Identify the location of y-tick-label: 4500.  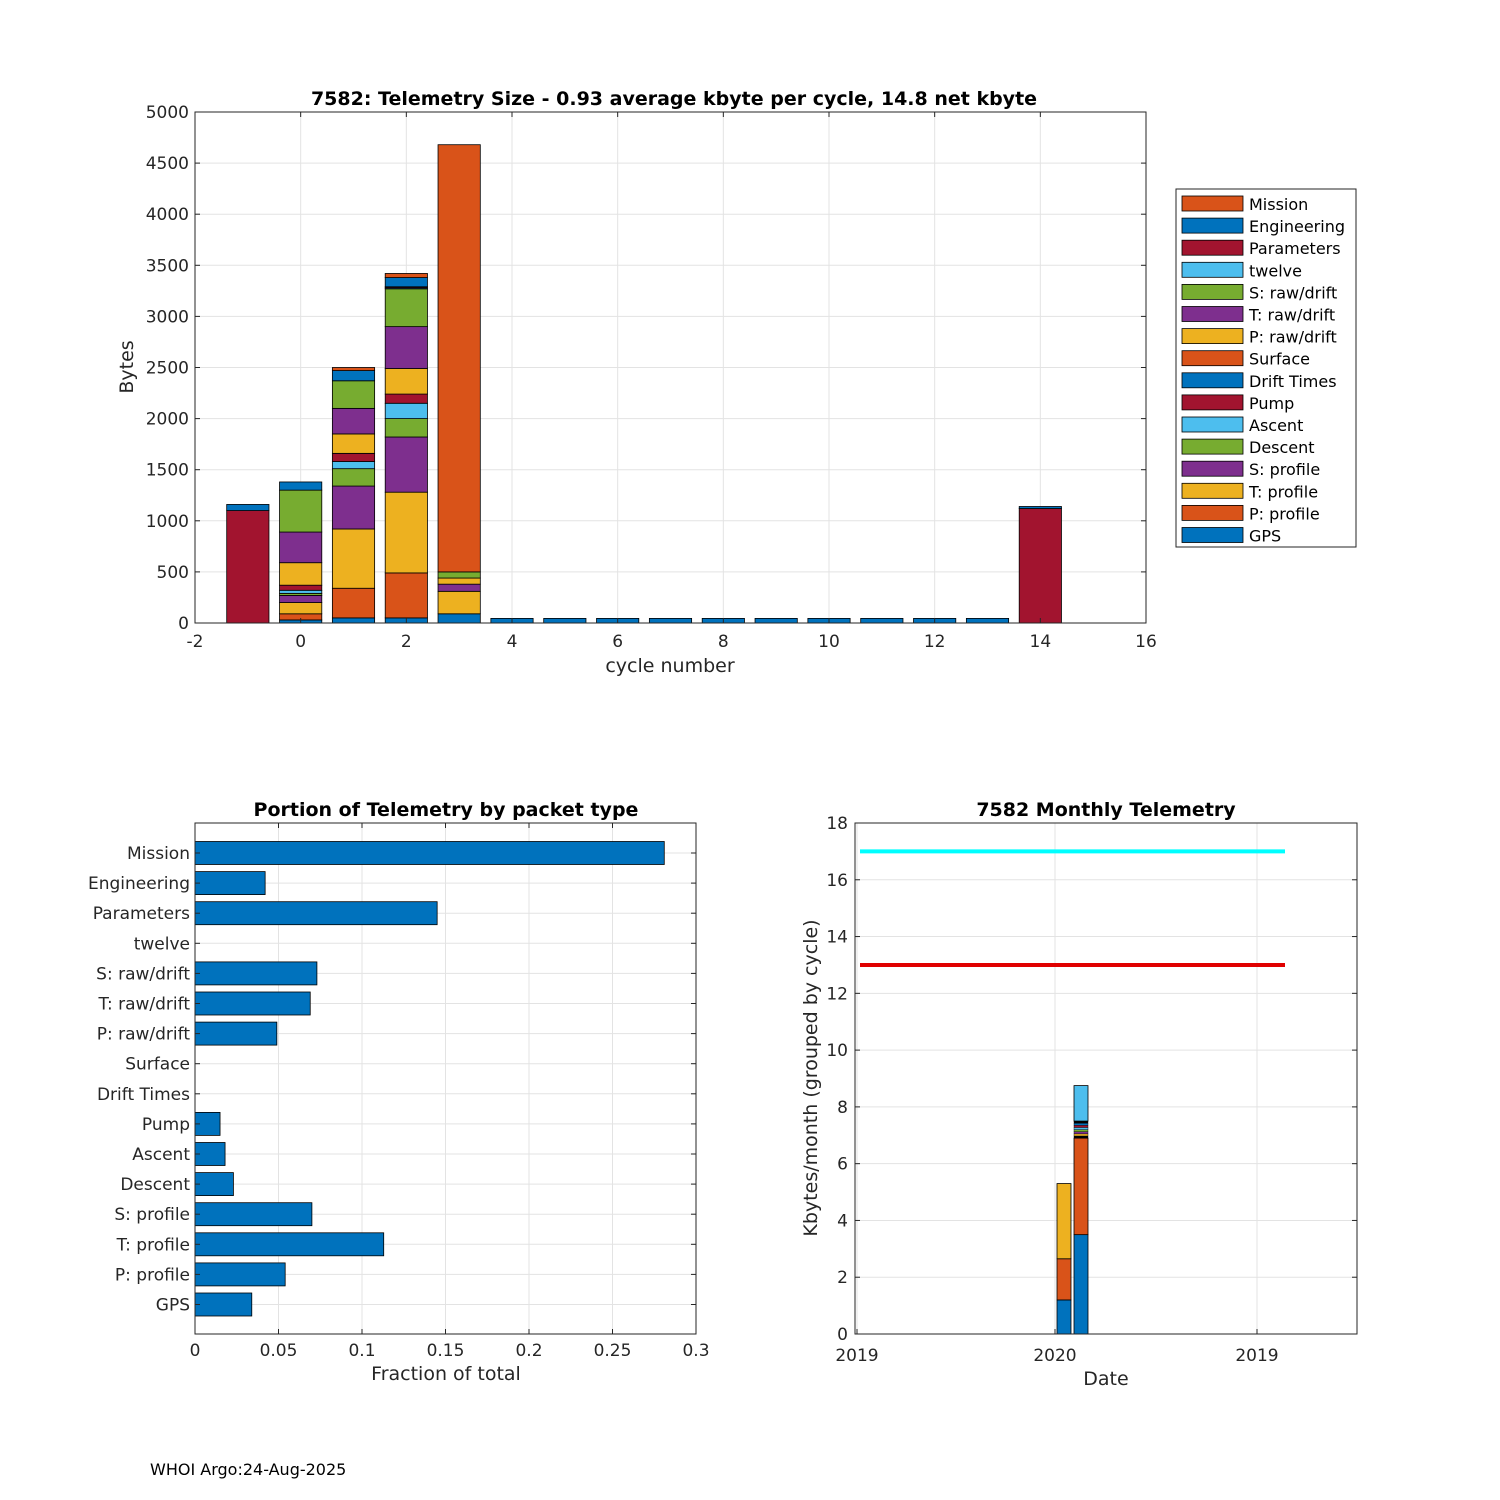
(167, 164).